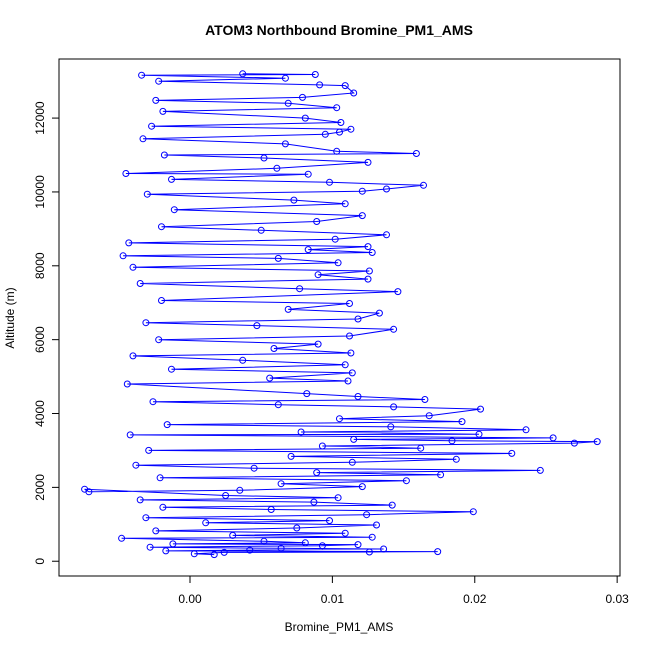 The width and height of the screenshot is (650, 650). What do you see at coordinates (403, 590) in the screenshot?
I see `x-axis: 0.00 0.01 0.02 0.03` at bounding box center [403, 590].